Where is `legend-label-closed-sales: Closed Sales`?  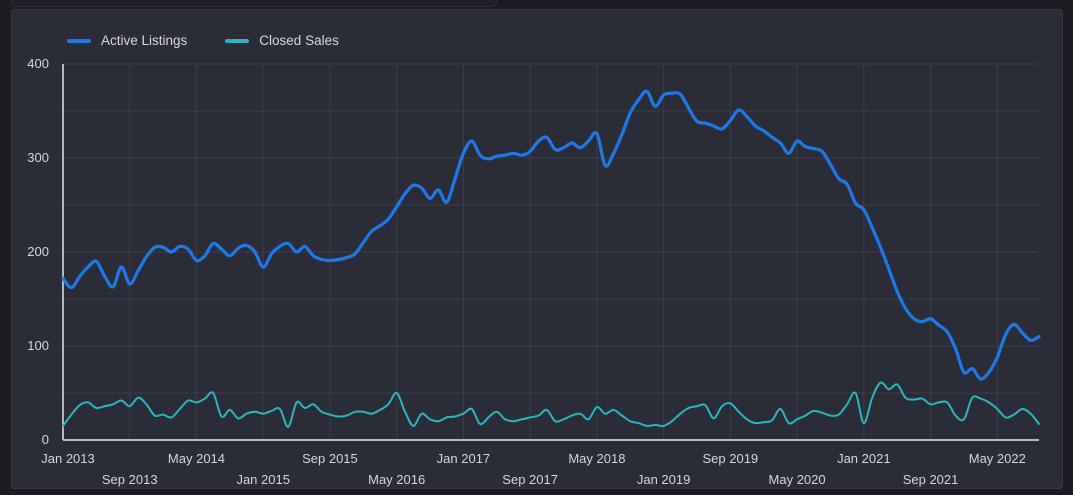 legend-label-closed-sales: Closed Sales is located at coordinates (299, 40).